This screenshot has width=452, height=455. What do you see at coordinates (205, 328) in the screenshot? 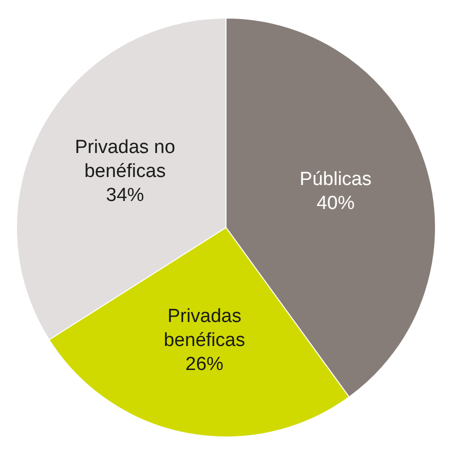
I see `slice-label: Privadas benéficas` at bounding box center [205, 328].